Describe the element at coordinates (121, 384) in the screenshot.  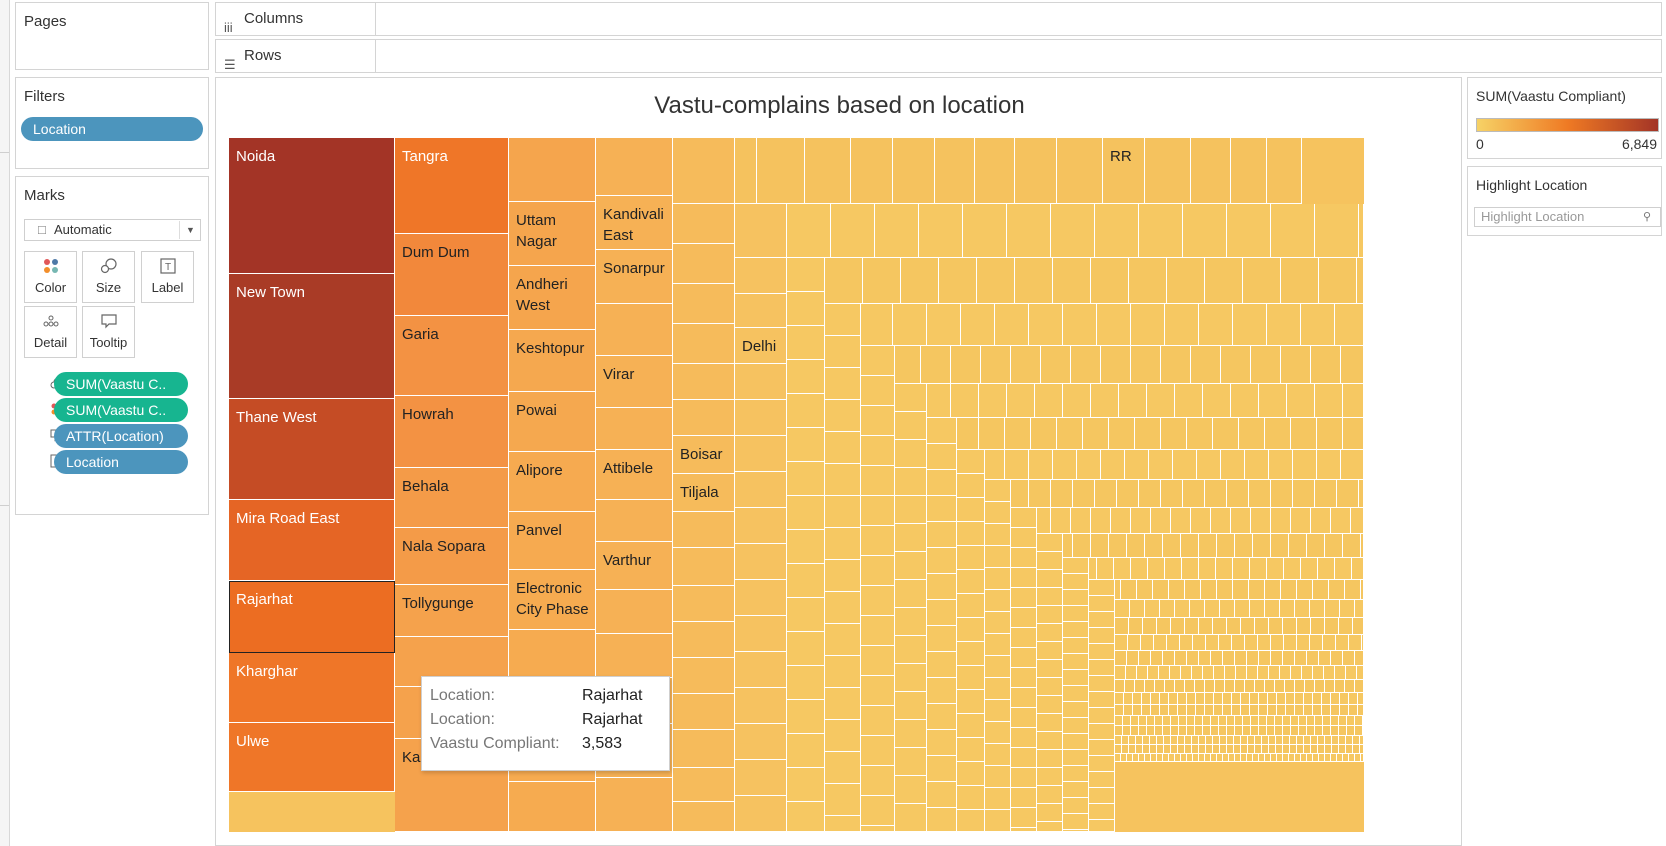
I see `marks-pill-size: SUM(Vaastu C..` at that location.